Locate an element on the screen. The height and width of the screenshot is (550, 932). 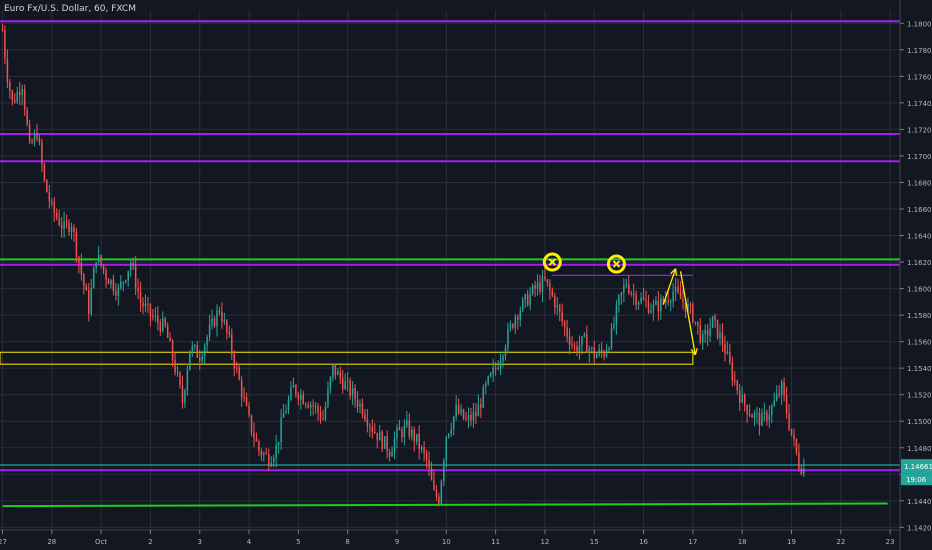
time-tick-label: 28 is located at coordinates (51, 542).